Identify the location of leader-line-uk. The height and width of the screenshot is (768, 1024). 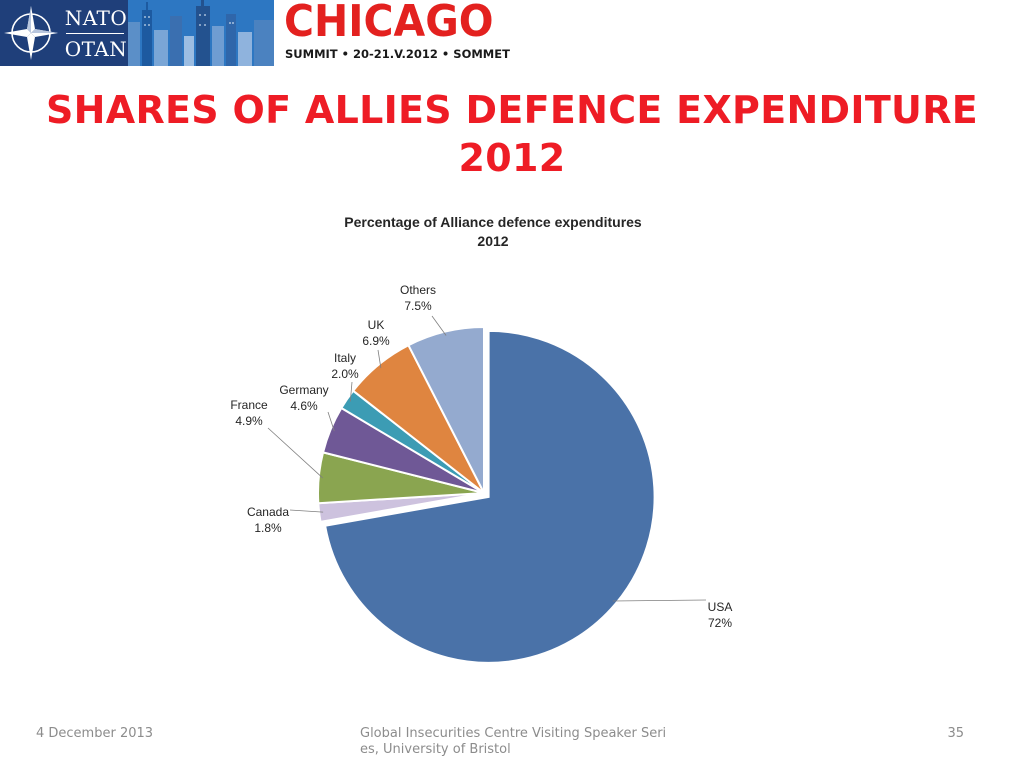
(379, 359).